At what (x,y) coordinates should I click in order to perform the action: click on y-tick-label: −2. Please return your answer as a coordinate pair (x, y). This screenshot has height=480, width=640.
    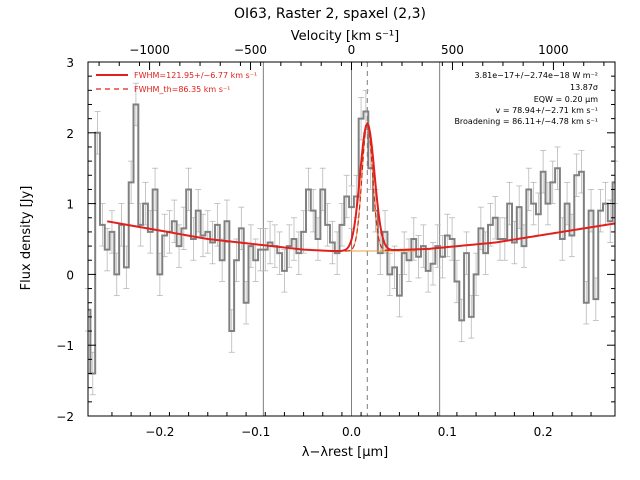
    Looking at the image, I should click on (65, 417).